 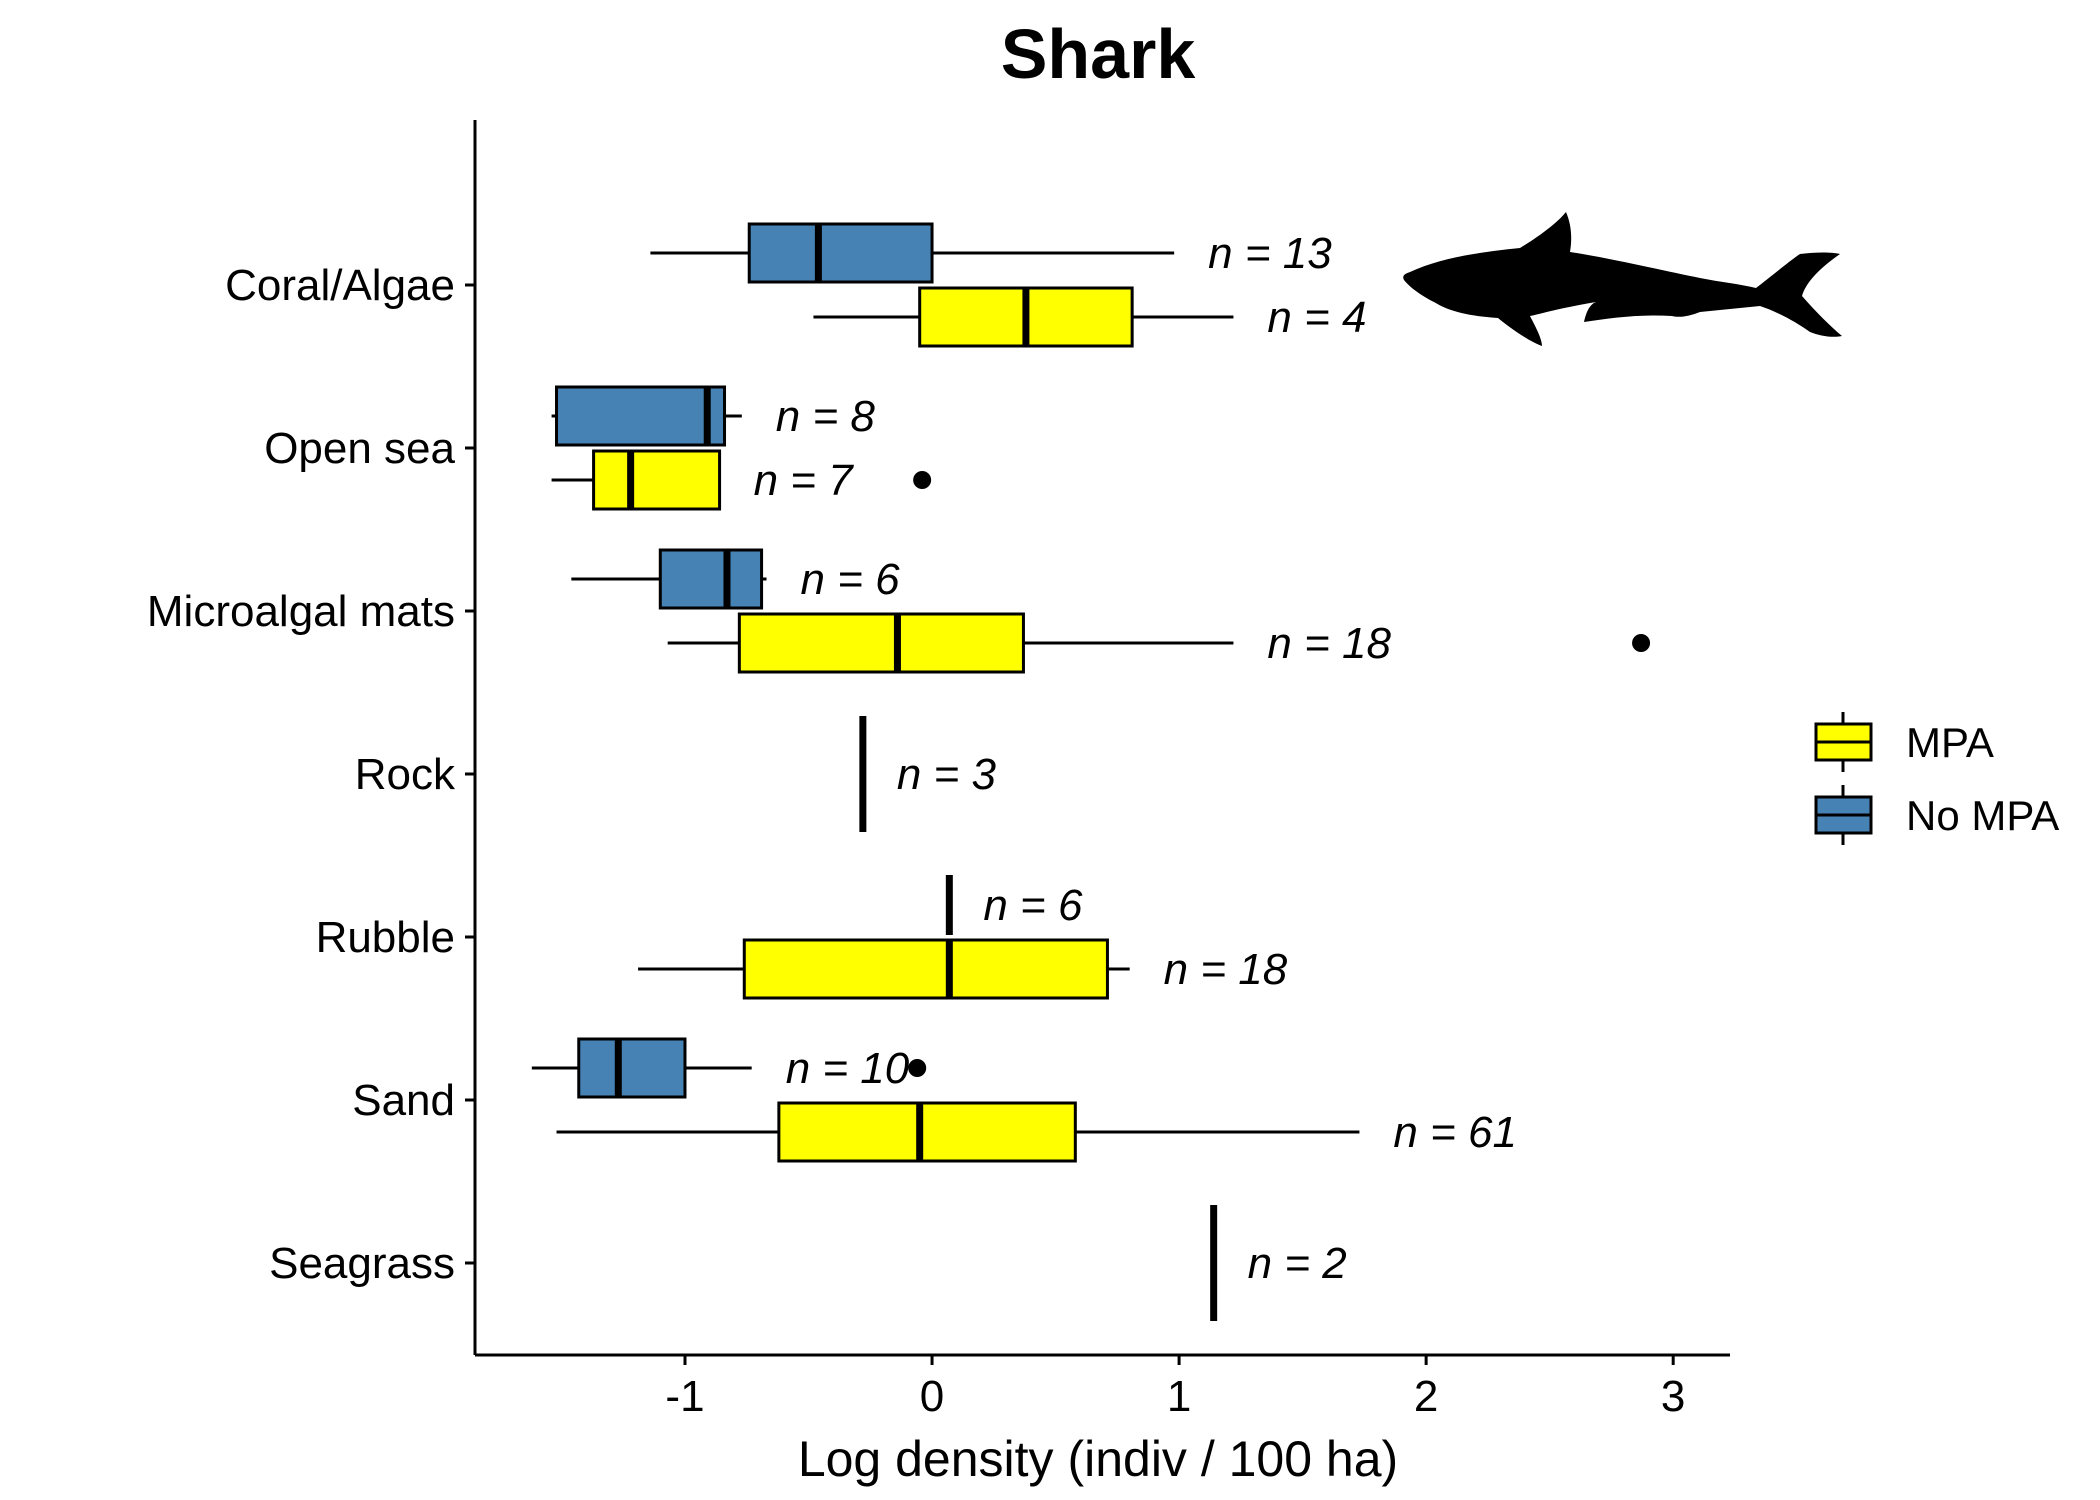 I want to click on y-tick-label: Sand, so click(x=403, y=1100).